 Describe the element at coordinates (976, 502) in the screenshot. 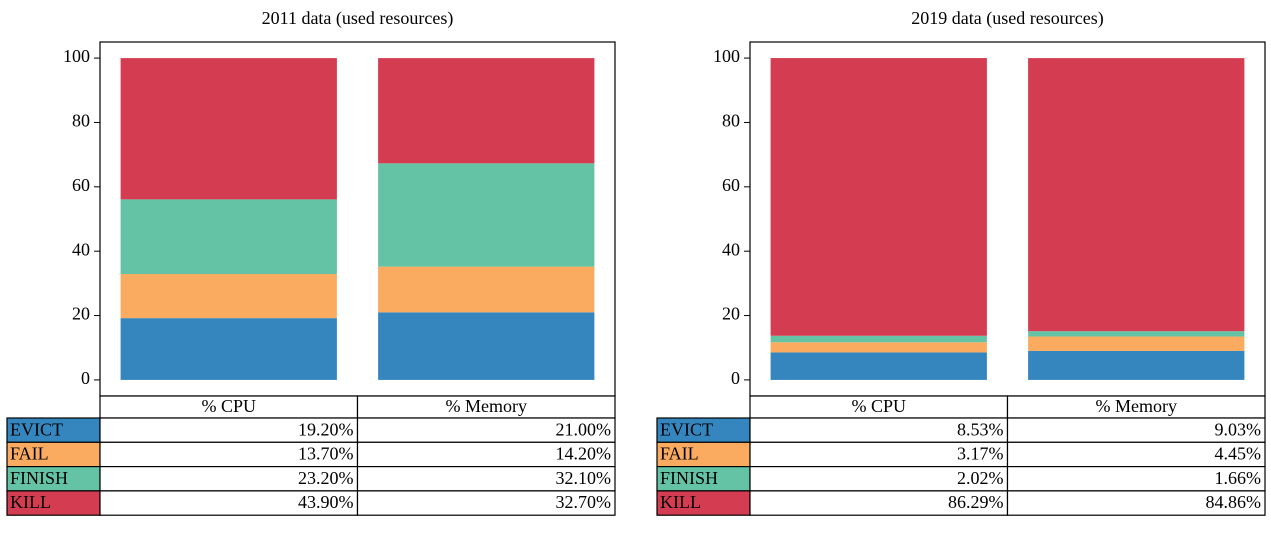

I see `table-value: 86.29%` at that location.